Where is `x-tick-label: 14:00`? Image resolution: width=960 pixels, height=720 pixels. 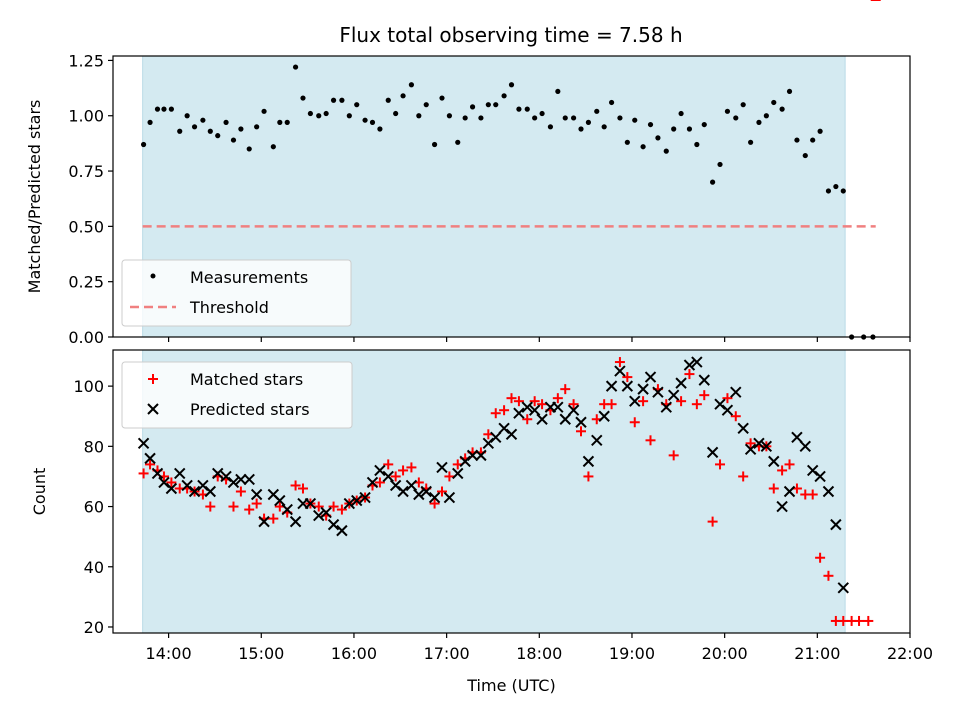
x-tick-label: 14:00 is located at coordinates (169, 653).